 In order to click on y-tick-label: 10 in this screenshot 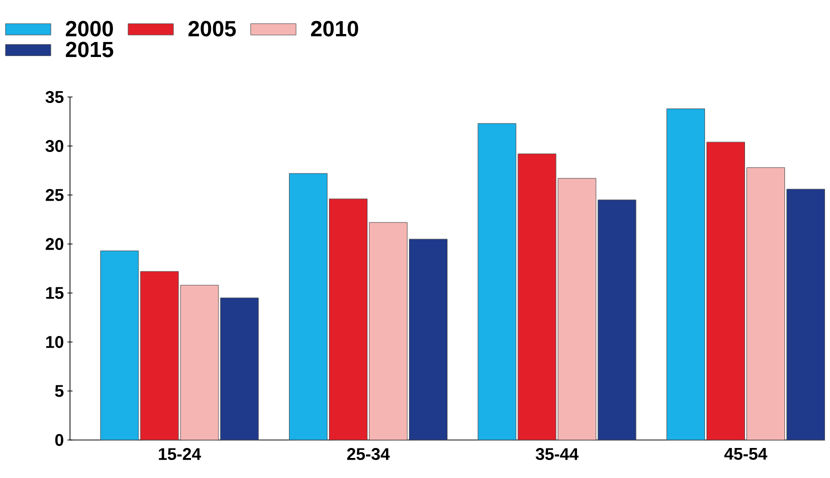, I will do `click(55, 342)`.